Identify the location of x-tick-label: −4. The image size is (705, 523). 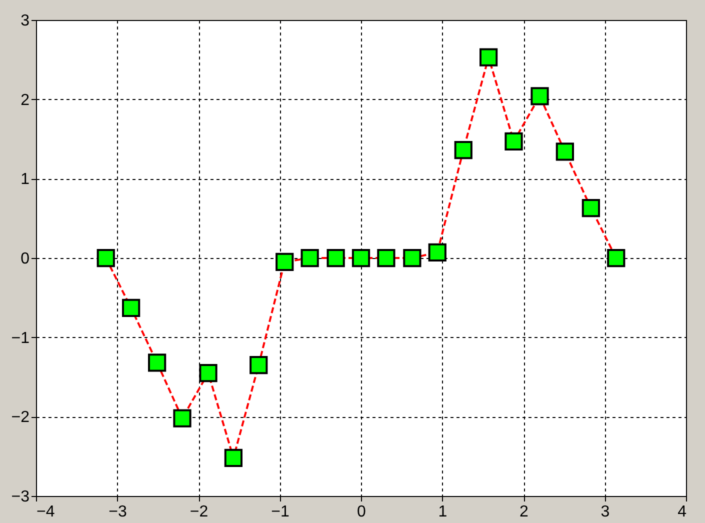
(45, 512).